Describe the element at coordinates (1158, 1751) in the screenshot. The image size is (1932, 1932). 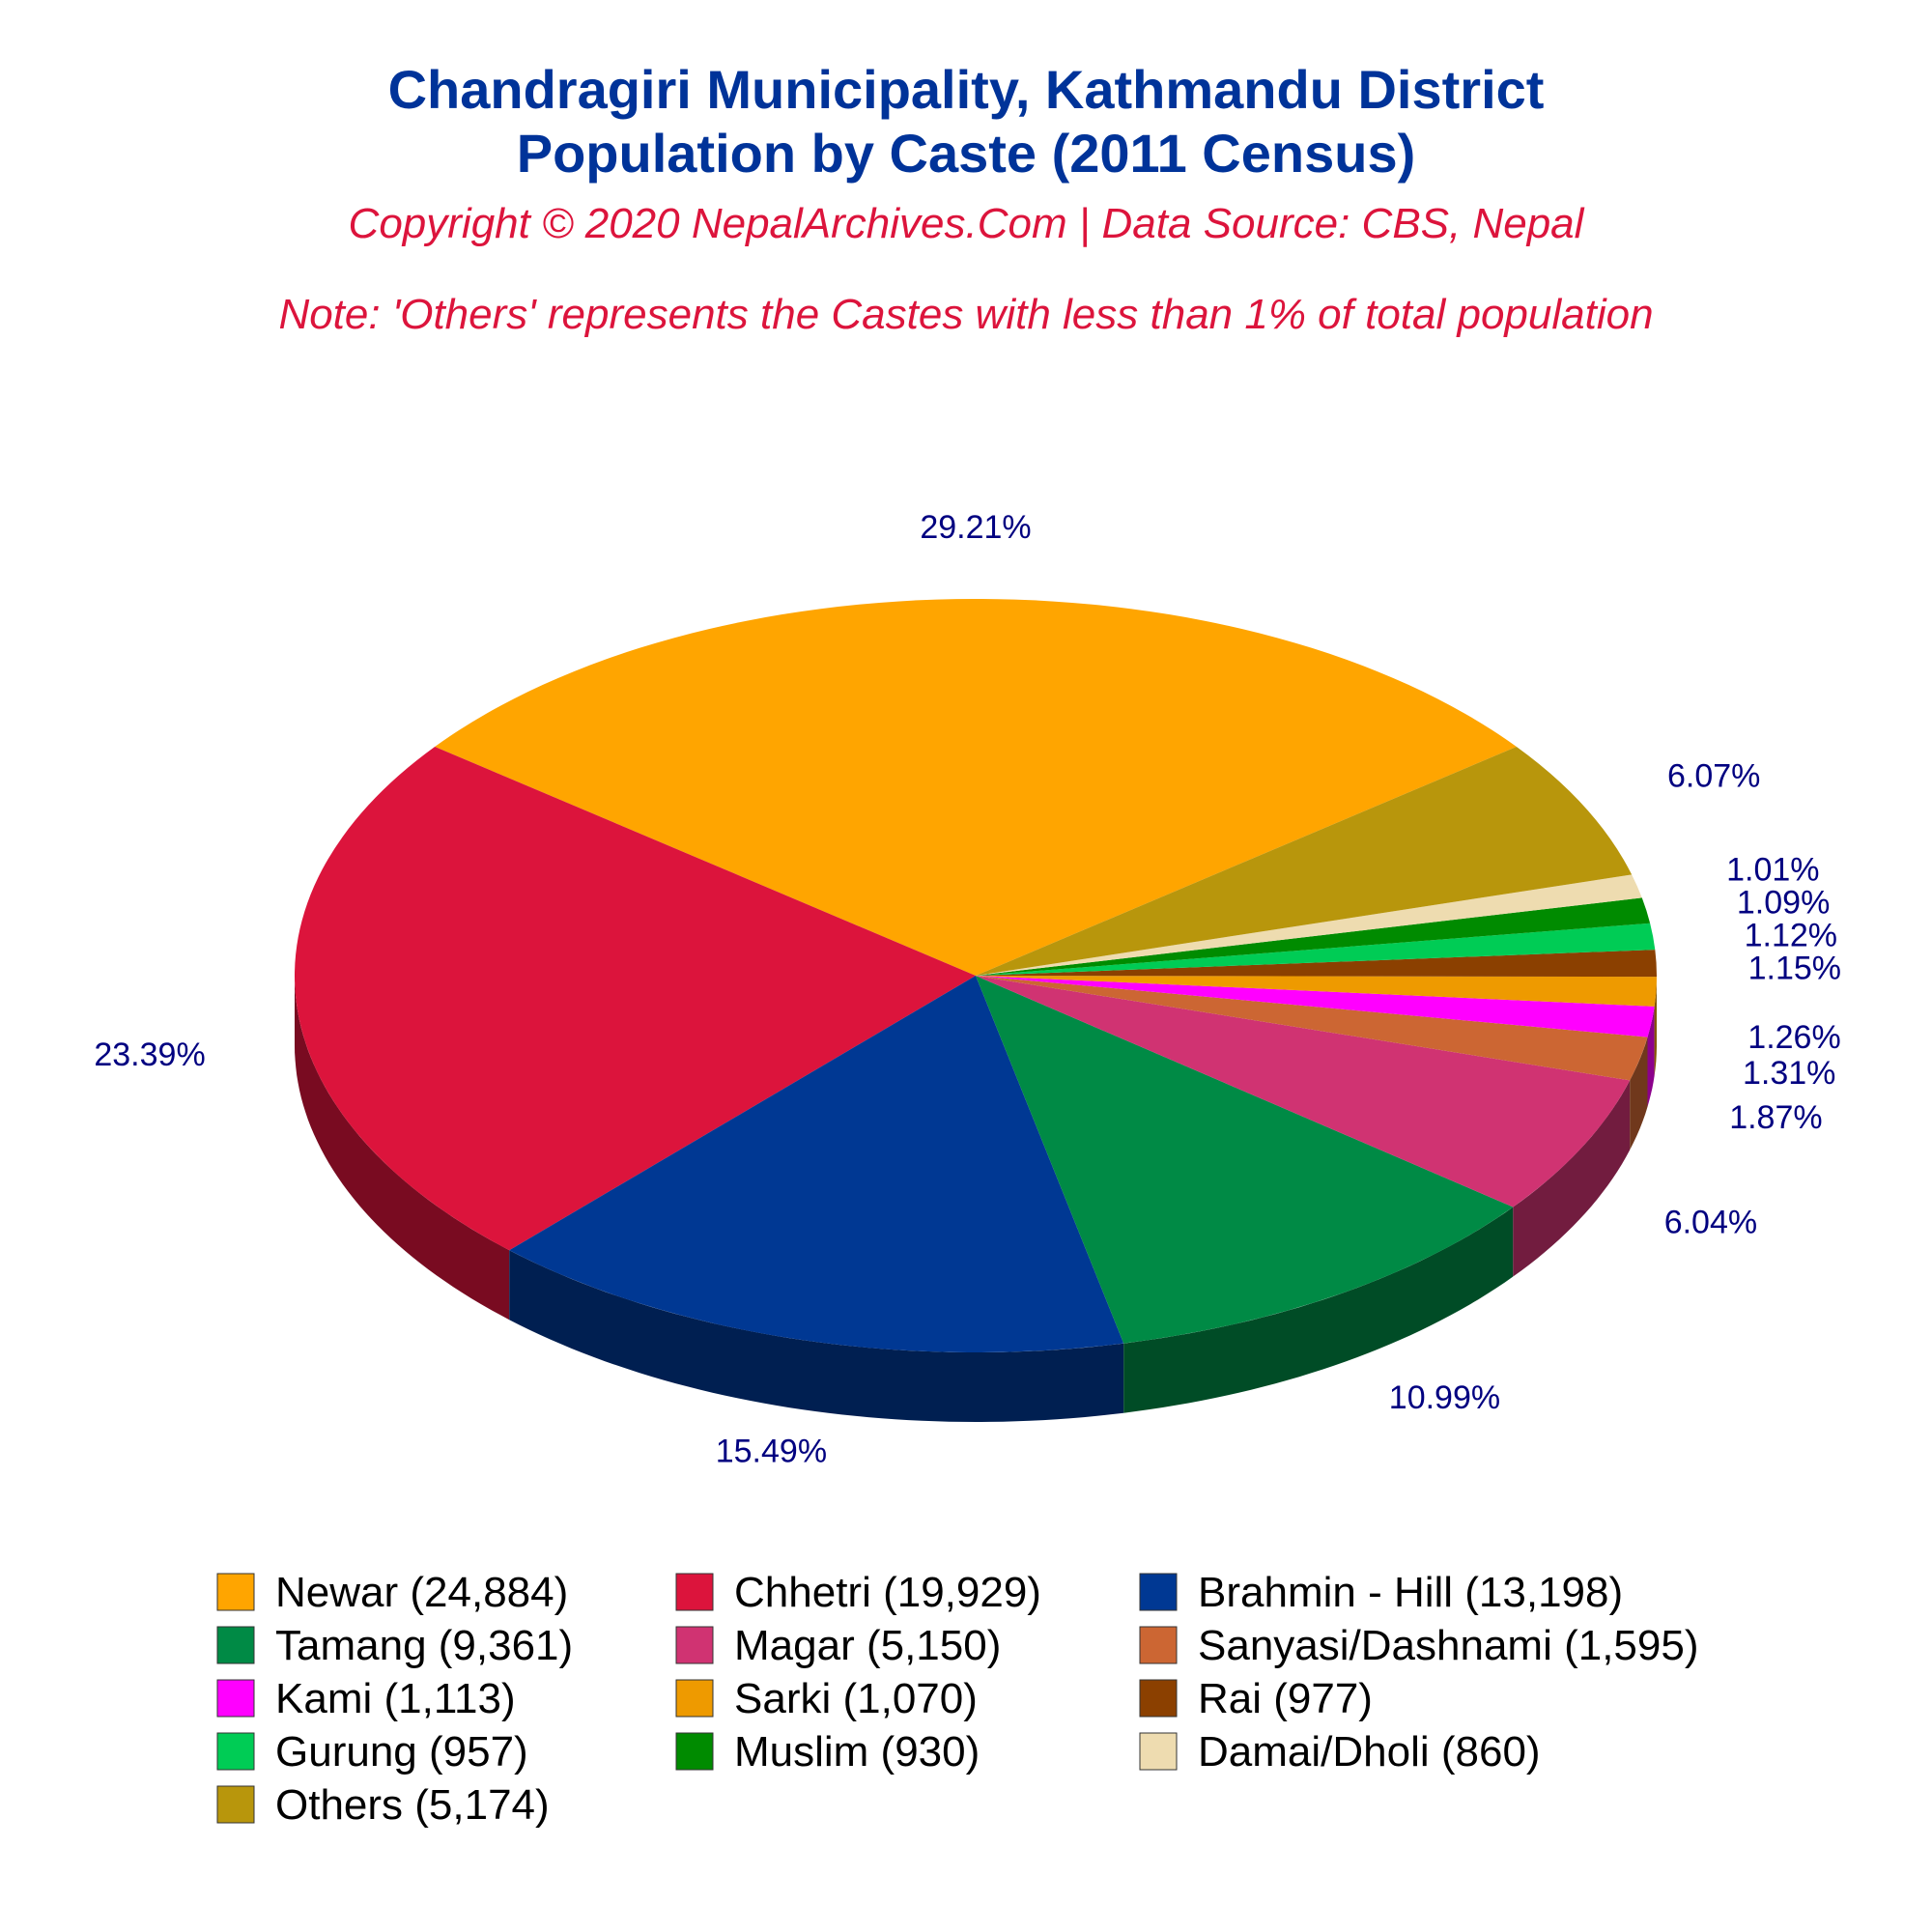
I see `legend-swatch-damai-dholi` at that location.